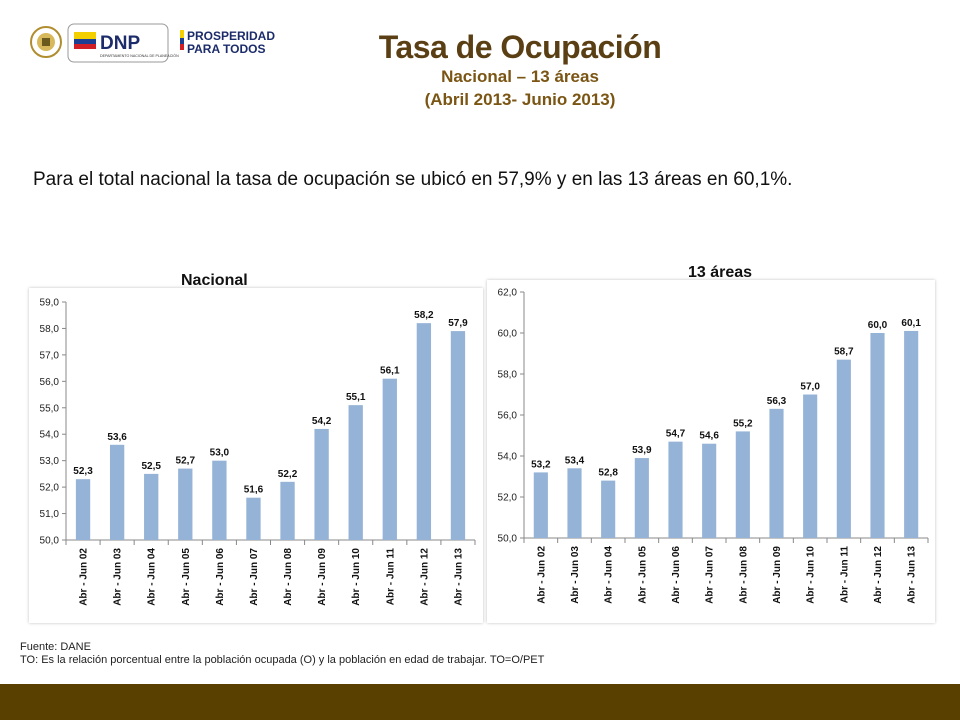 This screenshot has width=960, height=720. I want to click on chart-title-13-areas: 13 áreas, so click(720, 272).